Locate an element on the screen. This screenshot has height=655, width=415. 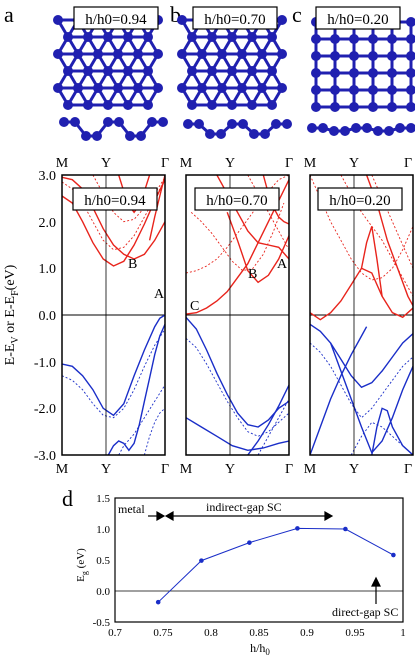
annotation-p2-A: A is located at coordinates (282, 264).